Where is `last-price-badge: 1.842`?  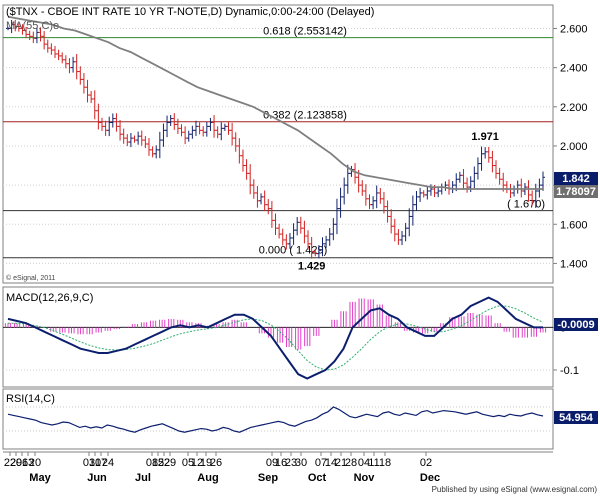
last-price-badge: 1.842 is located at coordinates (576, 178).